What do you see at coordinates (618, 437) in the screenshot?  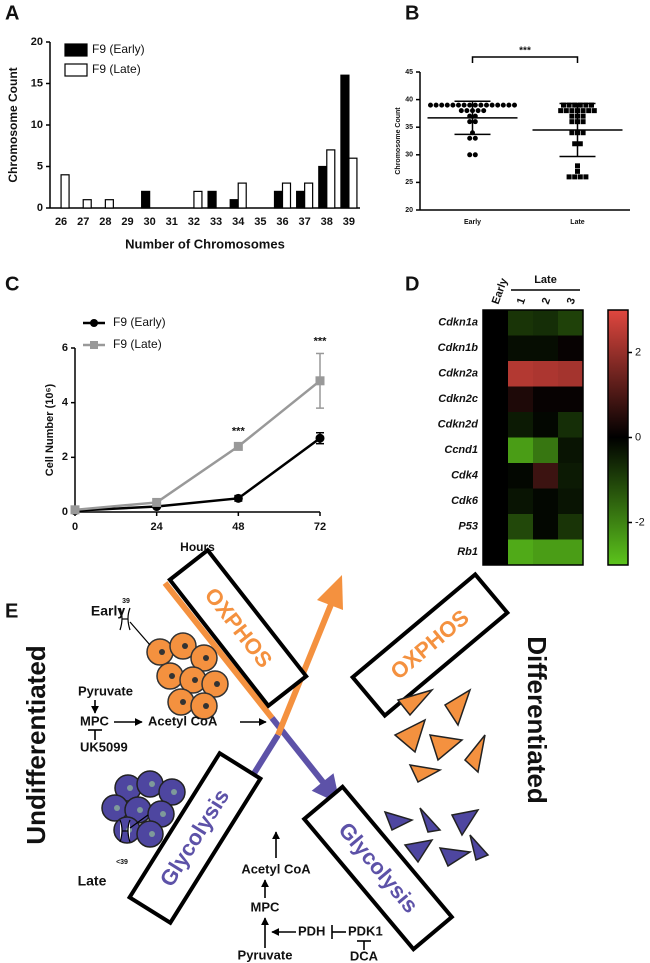 I see `colorbar` at bounding box center [618, 437].